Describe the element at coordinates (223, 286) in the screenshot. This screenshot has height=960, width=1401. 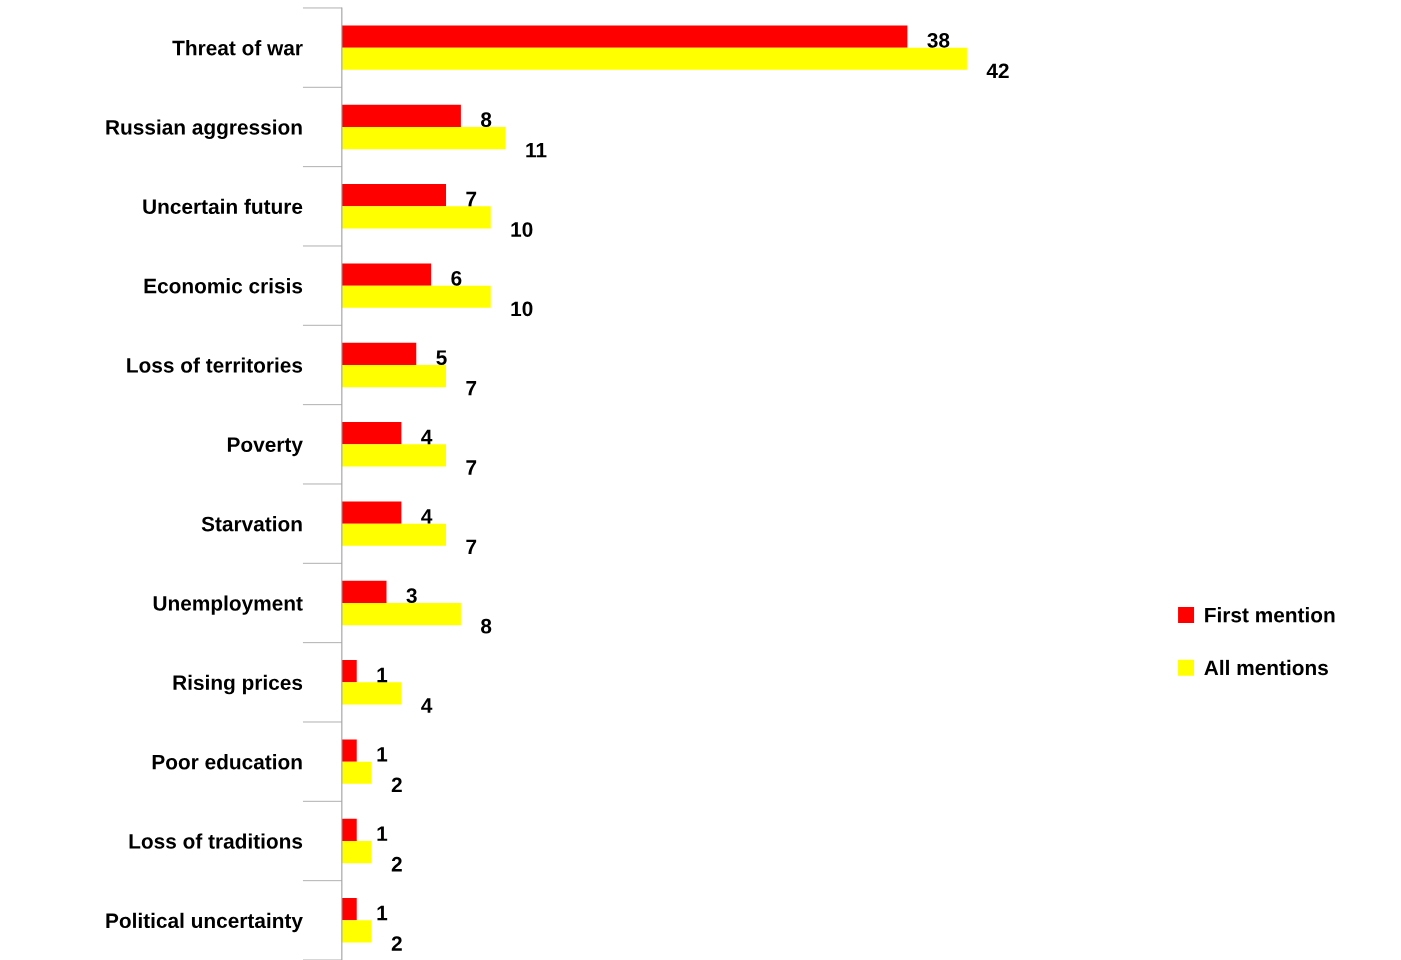
I see `y-tick-label: Economic crisis` at that location.